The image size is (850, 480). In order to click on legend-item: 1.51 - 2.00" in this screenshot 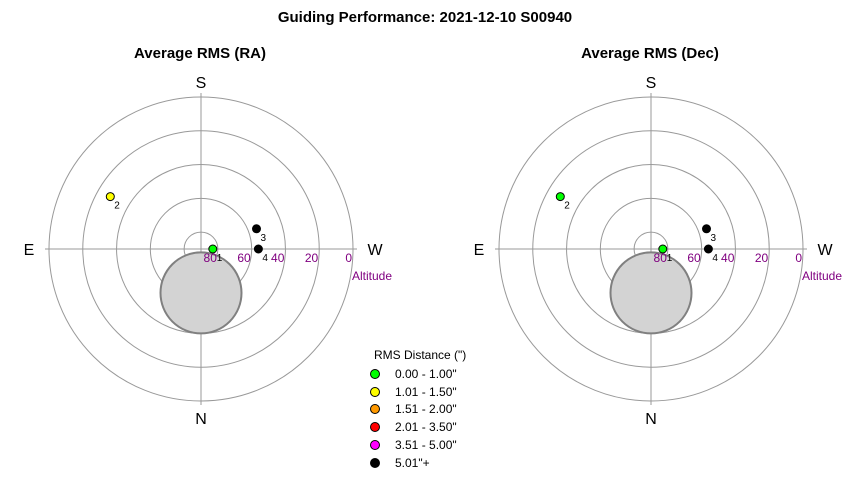, I will do `click(416, 410)`.